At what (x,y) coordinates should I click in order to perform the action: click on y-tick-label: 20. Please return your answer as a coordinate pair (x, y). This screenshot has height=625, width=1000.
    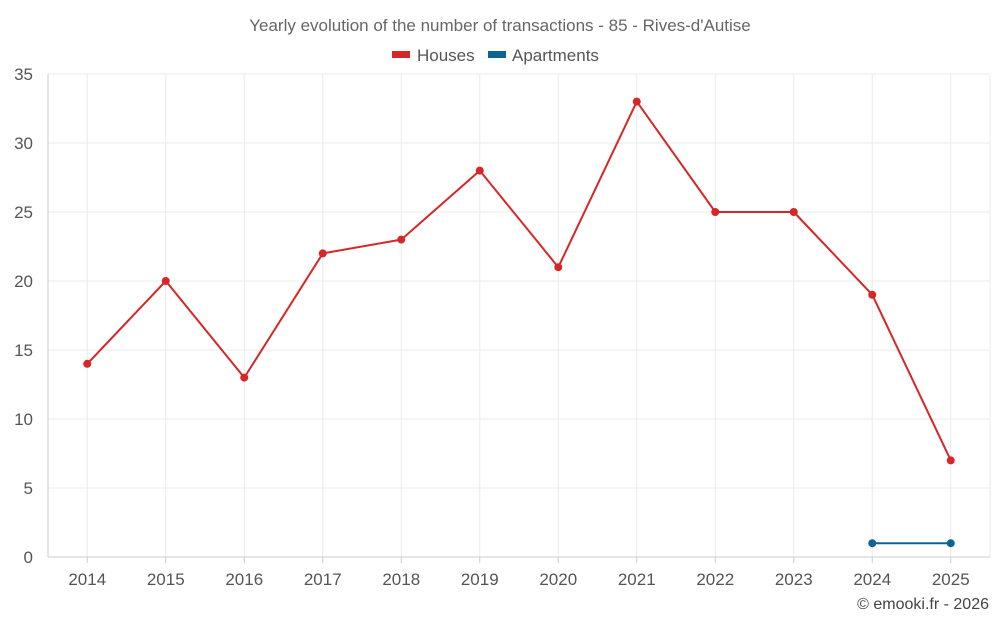
    Looking at the image, I should click on (23, 281).